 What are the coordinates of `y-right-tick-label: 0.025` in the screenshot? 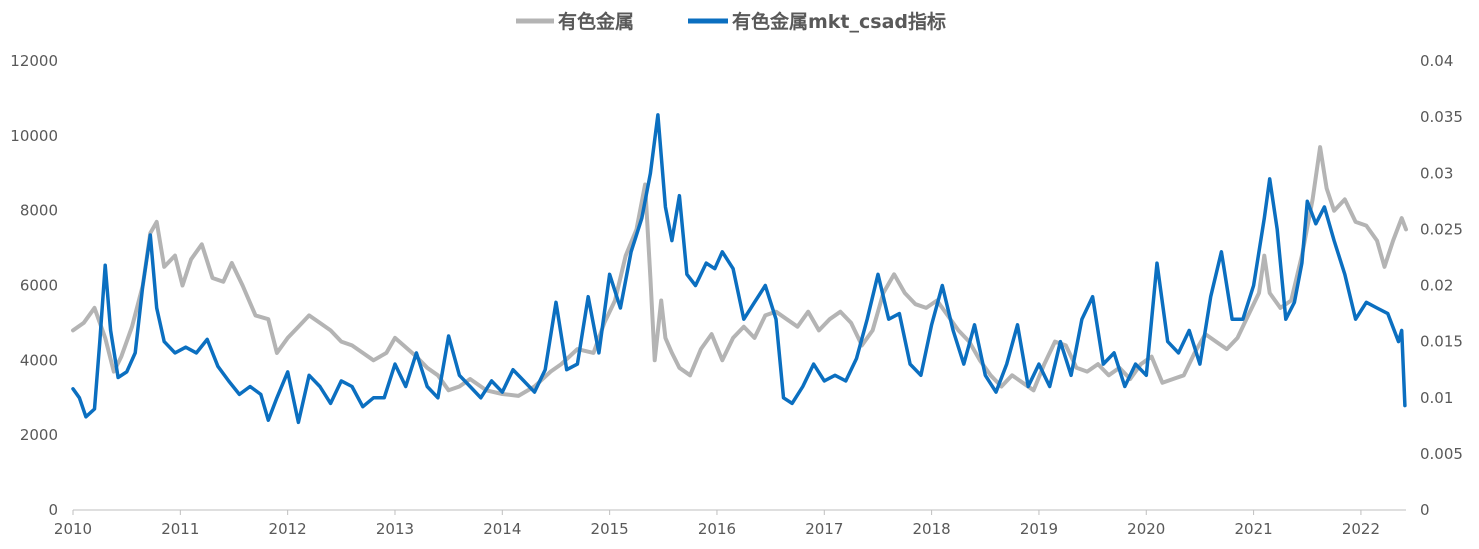 It's located at (1441, 229).